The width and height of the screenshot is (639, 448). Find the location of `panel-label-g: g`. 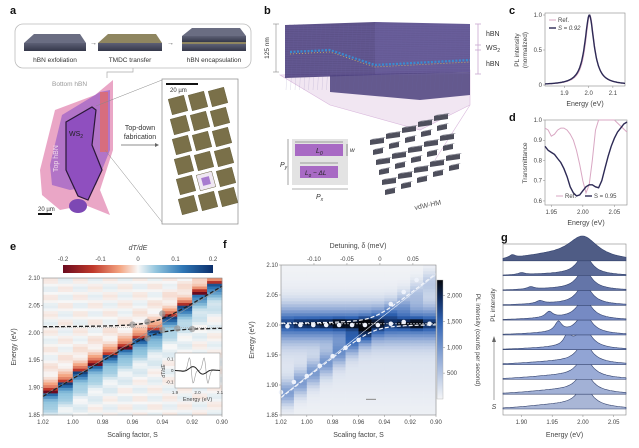

panel-label-g: g is located at coordinates (504, 238).